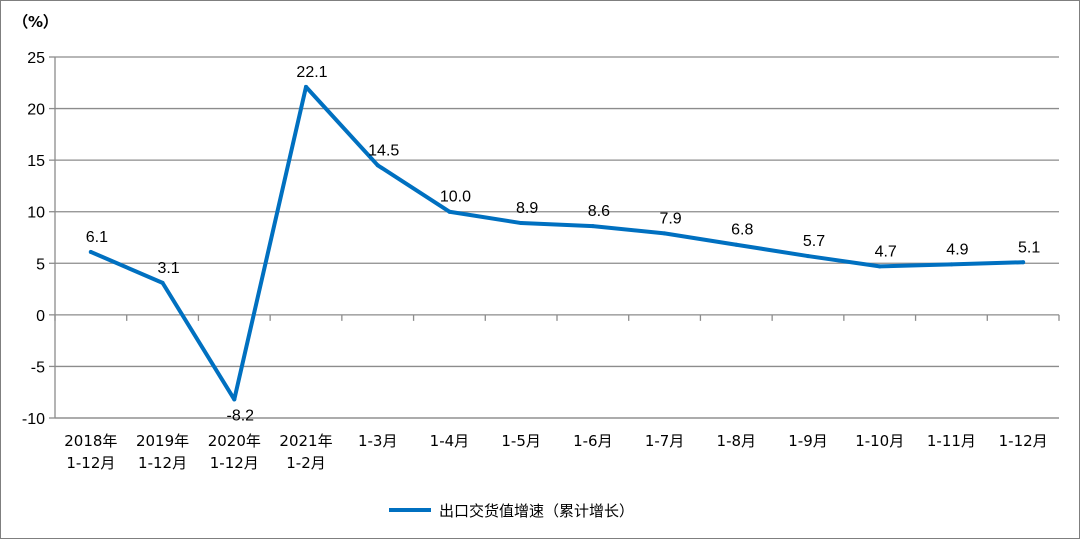 This screenshot has width=1080, height=540. What do you see at coordinates (957, 249) in the screenshot?
I see `data-label: 4.9` at bounding box center [957, 249].